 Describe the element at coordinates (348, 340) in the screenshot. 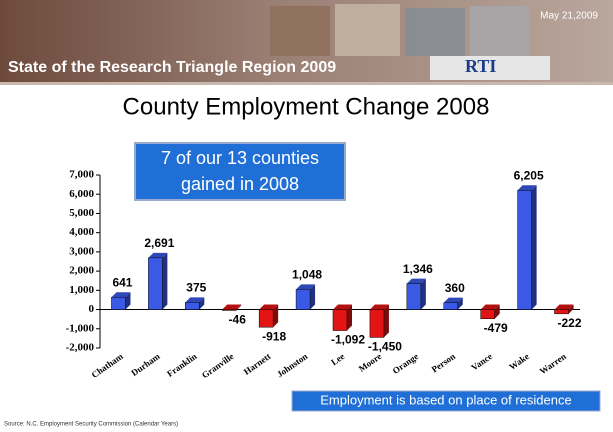

I see `value-label: -1,092` at that location.